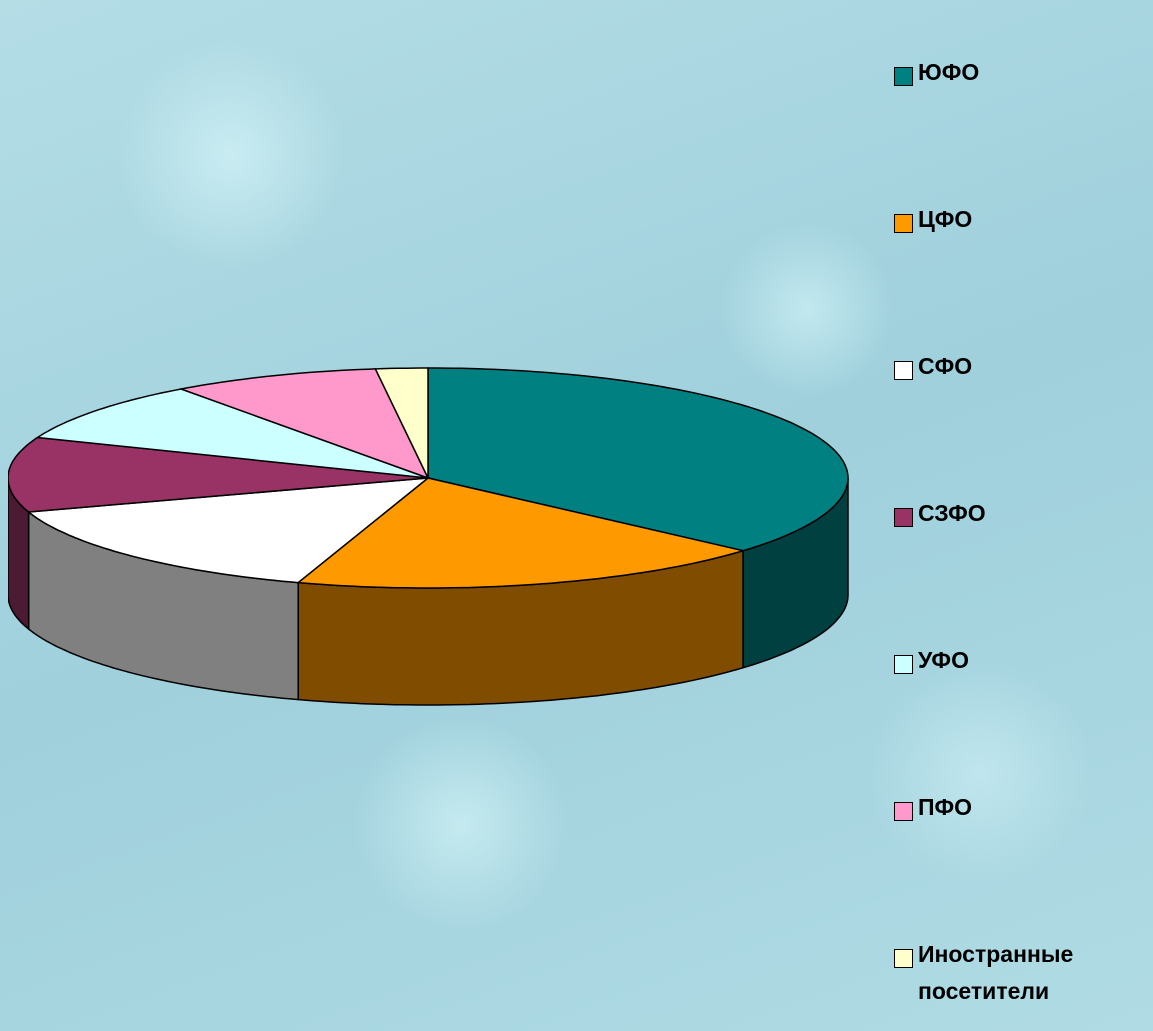  I want to click on legend-label: Иностранные посетители, so click(996, 972).